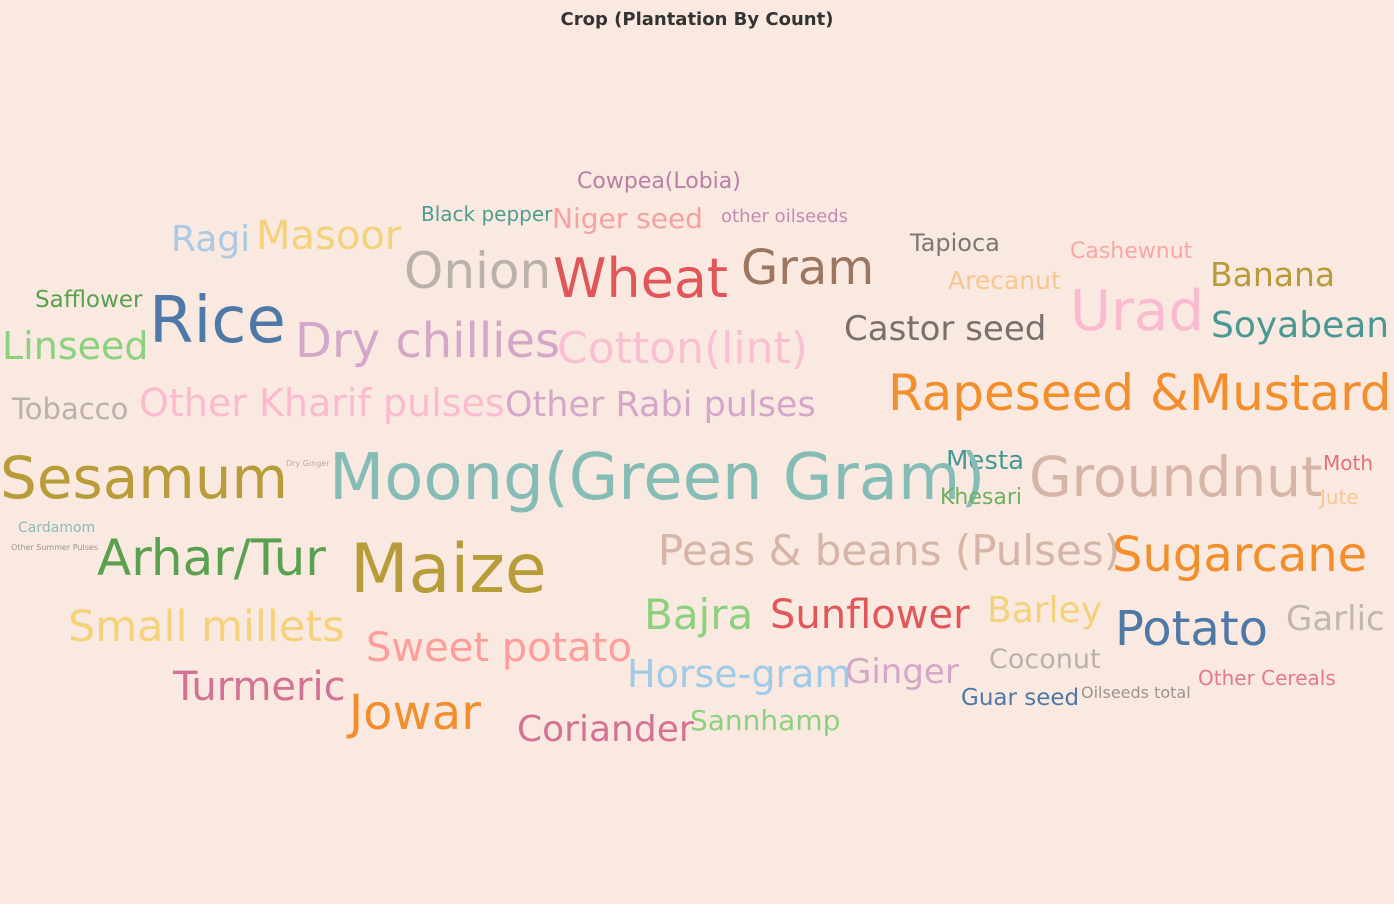 This screenshot has height=904, width=1394. What do you see at coordinates (1004, 280) in the screenshot?
I see `word-arecanut: Arecanut` at bounding box center [1004, 280].